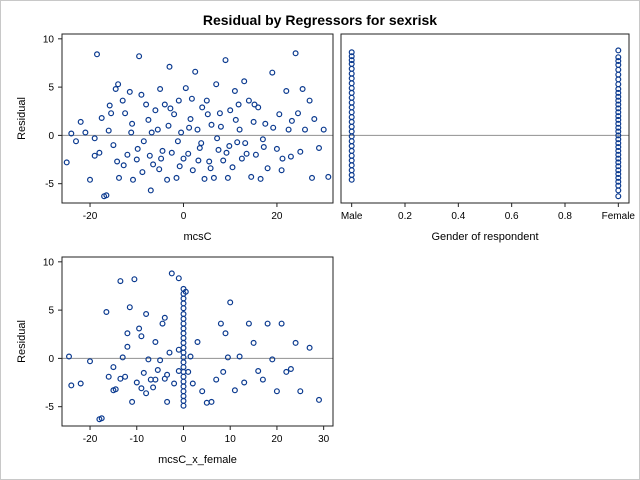 This screenshot has height=480, width=640. What do you see at coordinates (22, 118) in the screenshot?
I see `y-axis-label: Residual` at bounding box center [22, 118].